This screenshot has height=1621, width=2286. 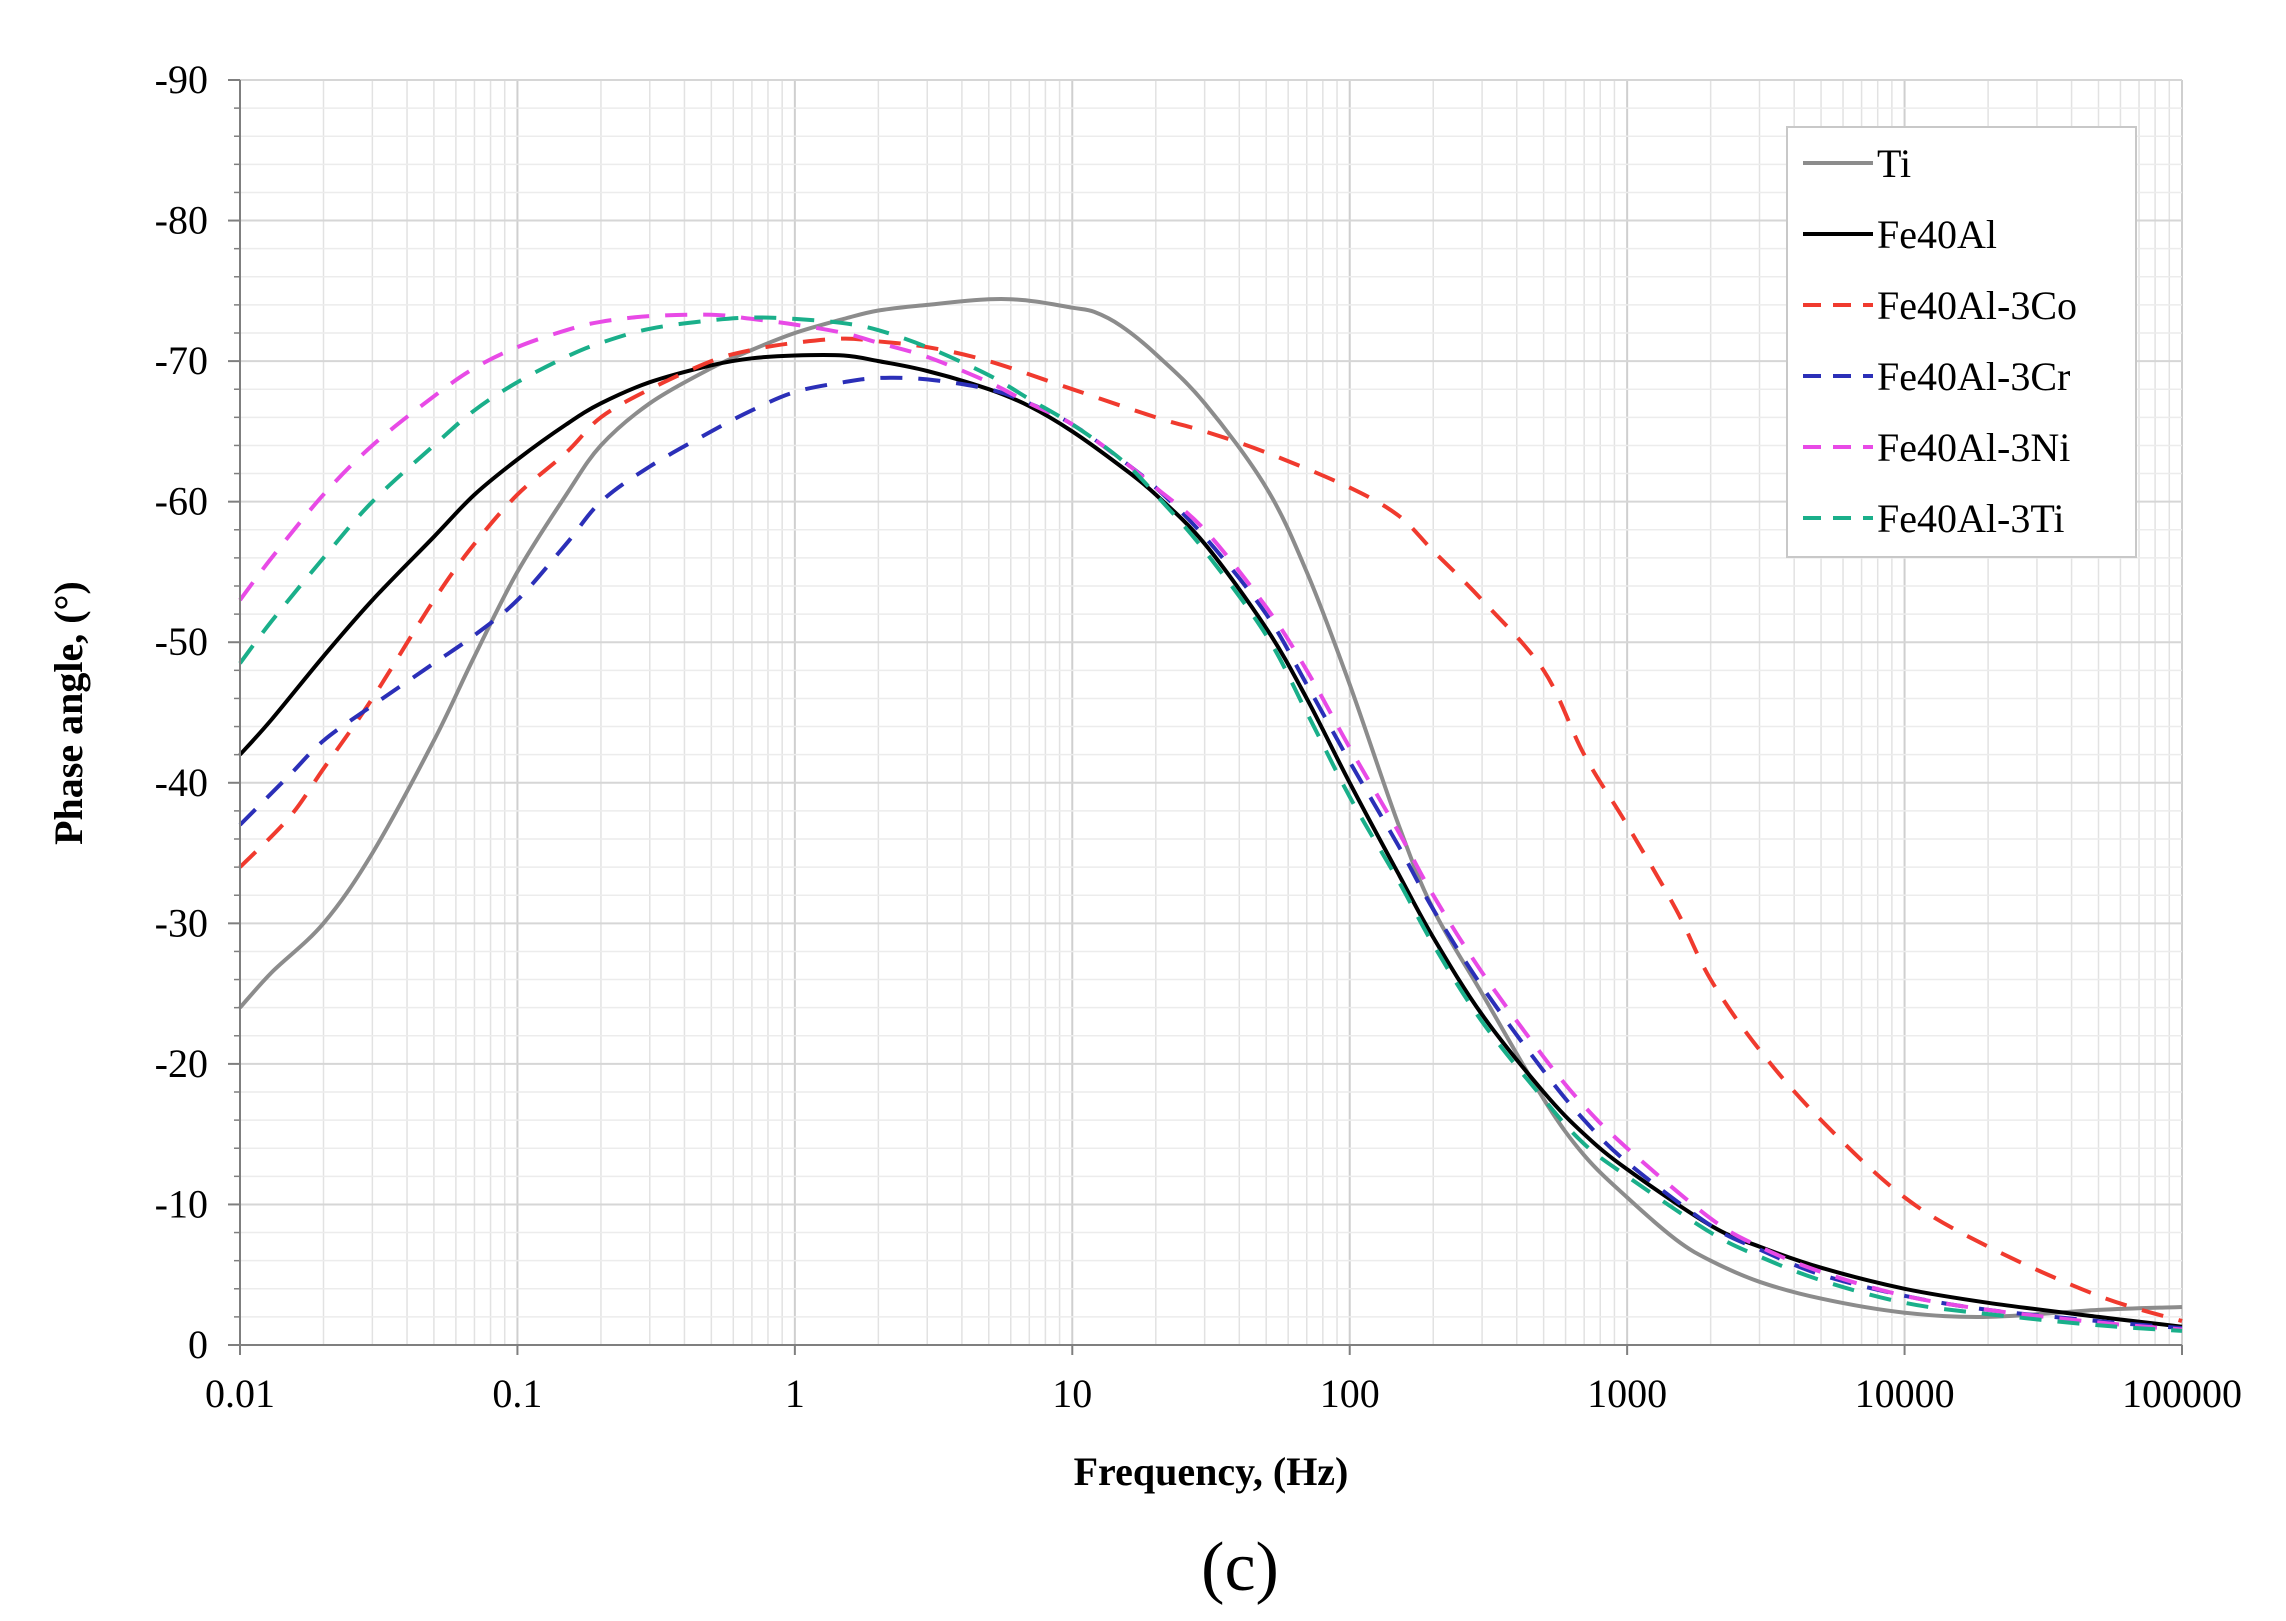 I want to click on y-tick-label: -60, so click(x=181, y=501).